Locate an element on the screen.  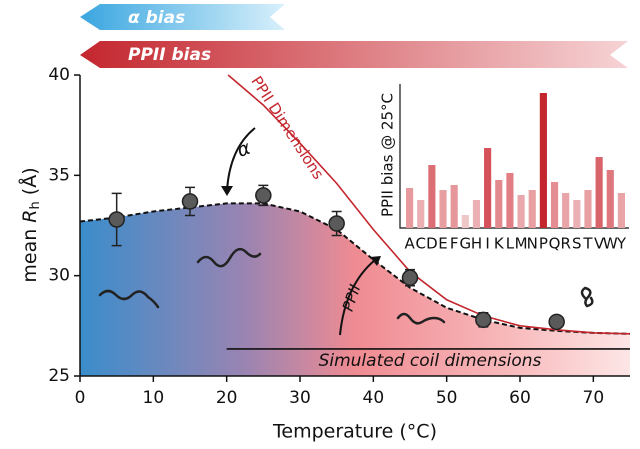
y-tick-label: 40 is located at coordinates (59, 75).